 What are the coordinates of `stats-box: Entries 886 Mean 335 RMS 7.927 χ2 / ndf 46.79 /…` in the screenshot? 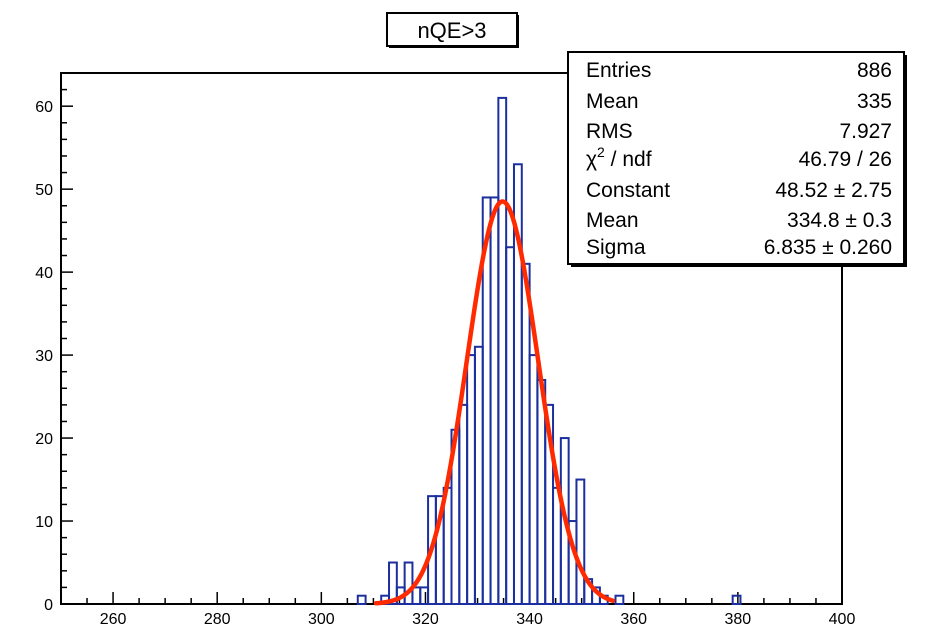 It's located at (737, 159).